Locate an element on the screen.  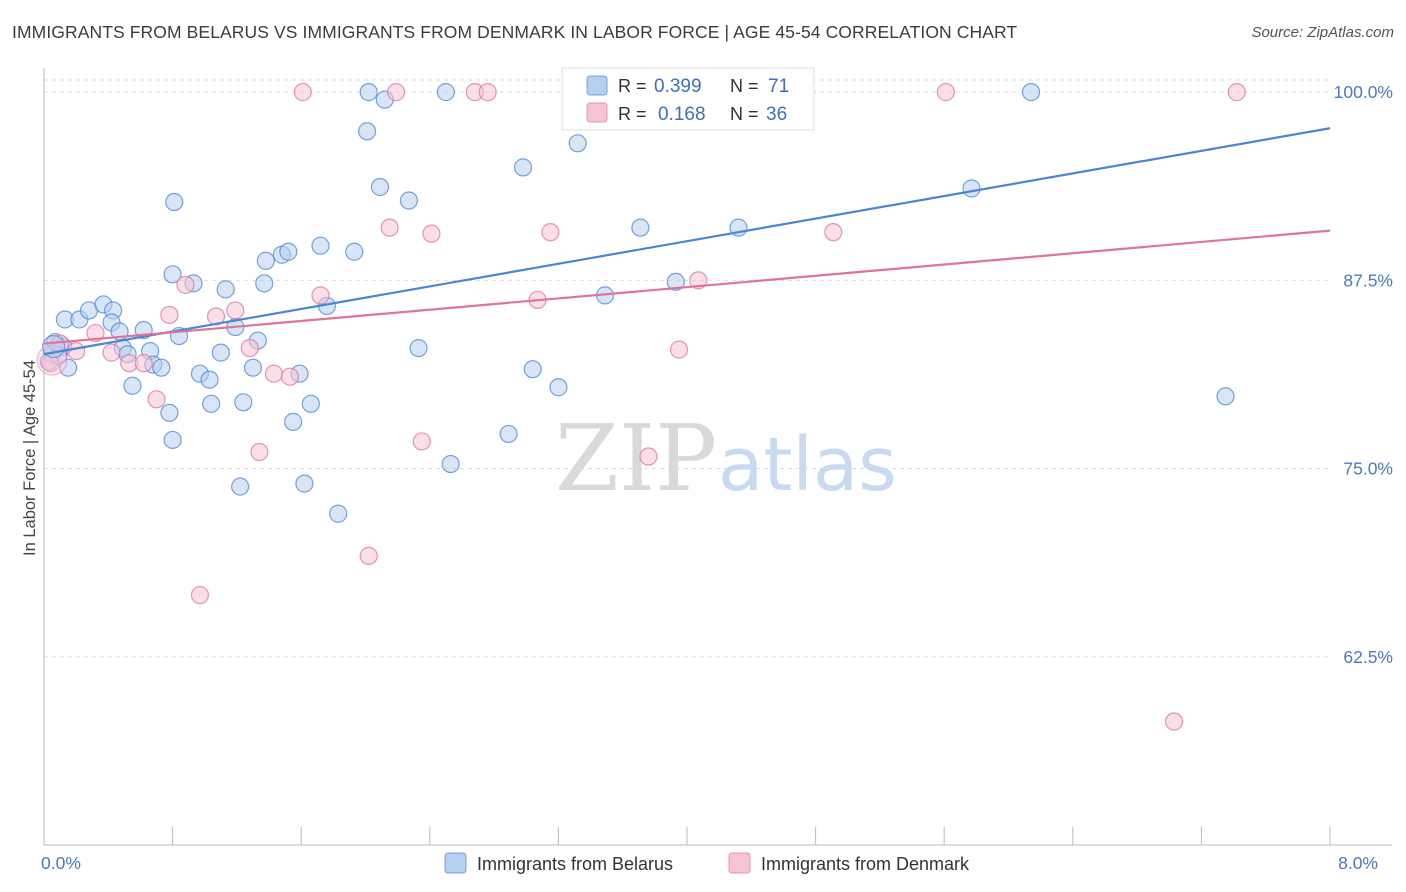
y-tick-label: 75.0% is located at coordinates (1368, 469).